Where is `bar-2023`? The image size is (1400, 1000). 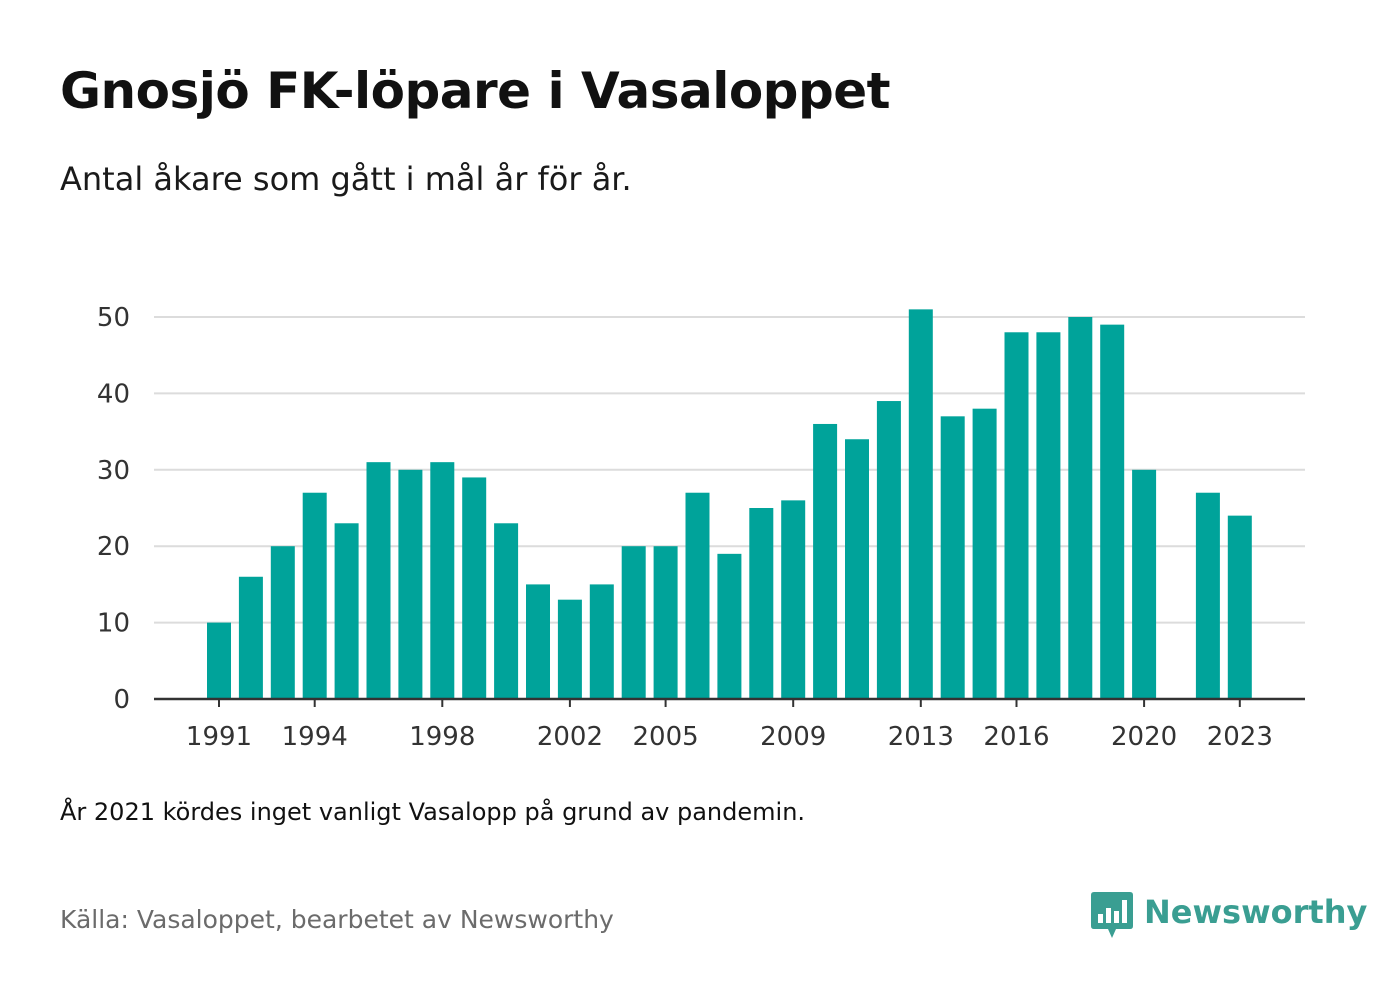 bar-2023 is located at coordinates (1239, 607).